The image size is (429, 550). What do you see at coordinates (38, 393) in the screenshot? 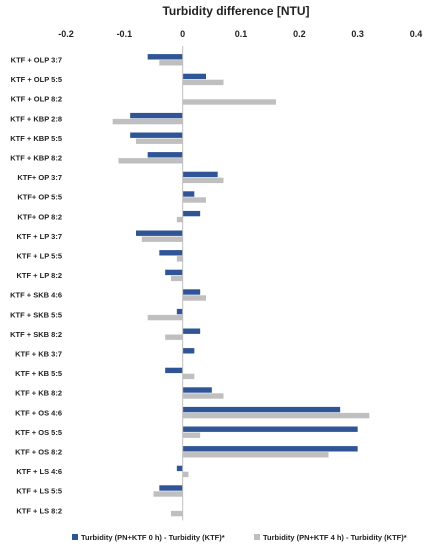
I see `category-label: KTF + KB 8:2` at bounding box center [38, 393].